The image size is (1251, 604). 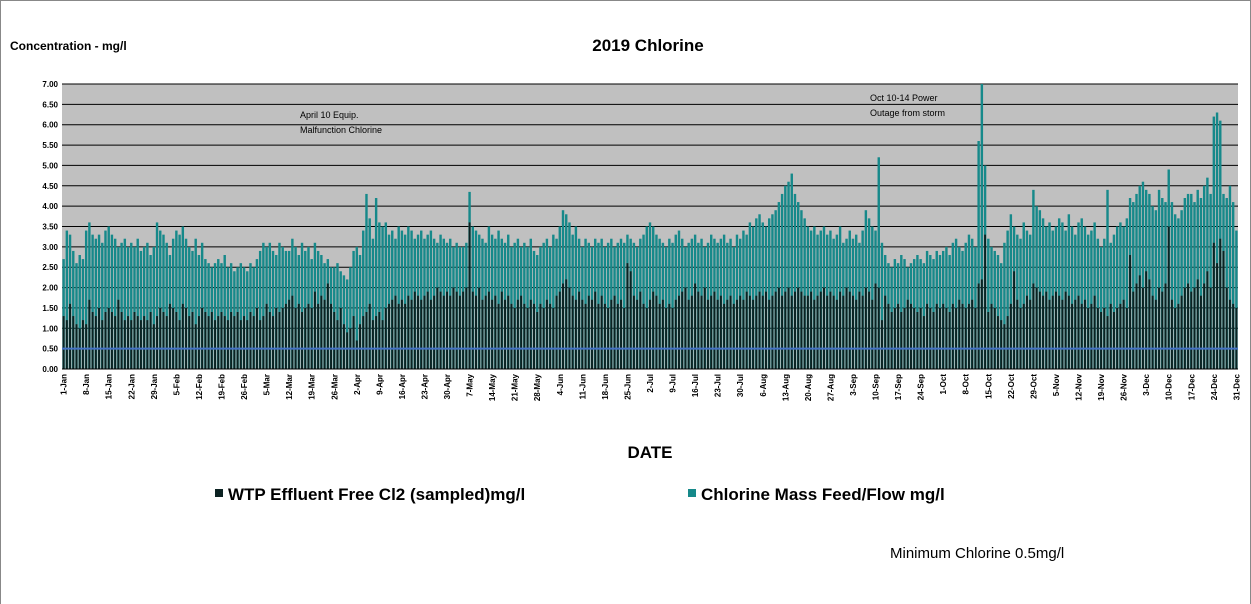 What do you see at coordinates (312, 387) in the screenshot?
I see `x-tick-label: 19-Mar` at bounding box center [312, 387].